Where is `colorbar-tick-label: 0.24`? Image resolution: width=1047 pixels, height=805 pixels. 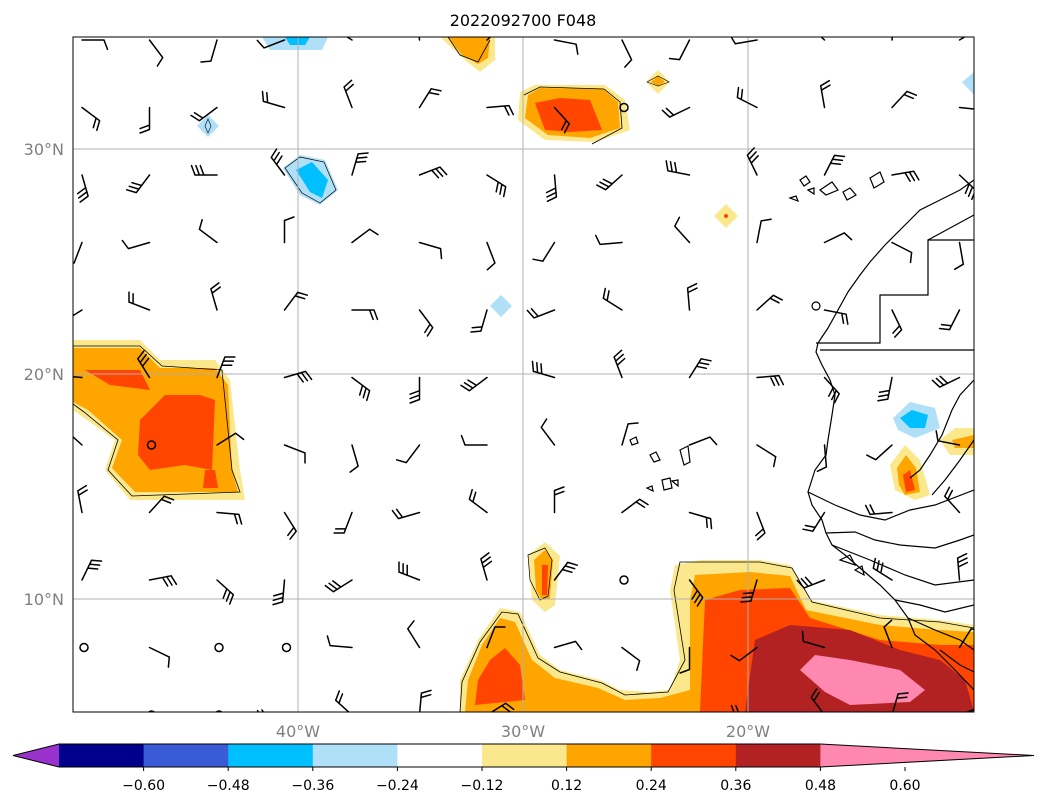 colorbar-tick-label: 0.24 is located at coordinates (651, 786).